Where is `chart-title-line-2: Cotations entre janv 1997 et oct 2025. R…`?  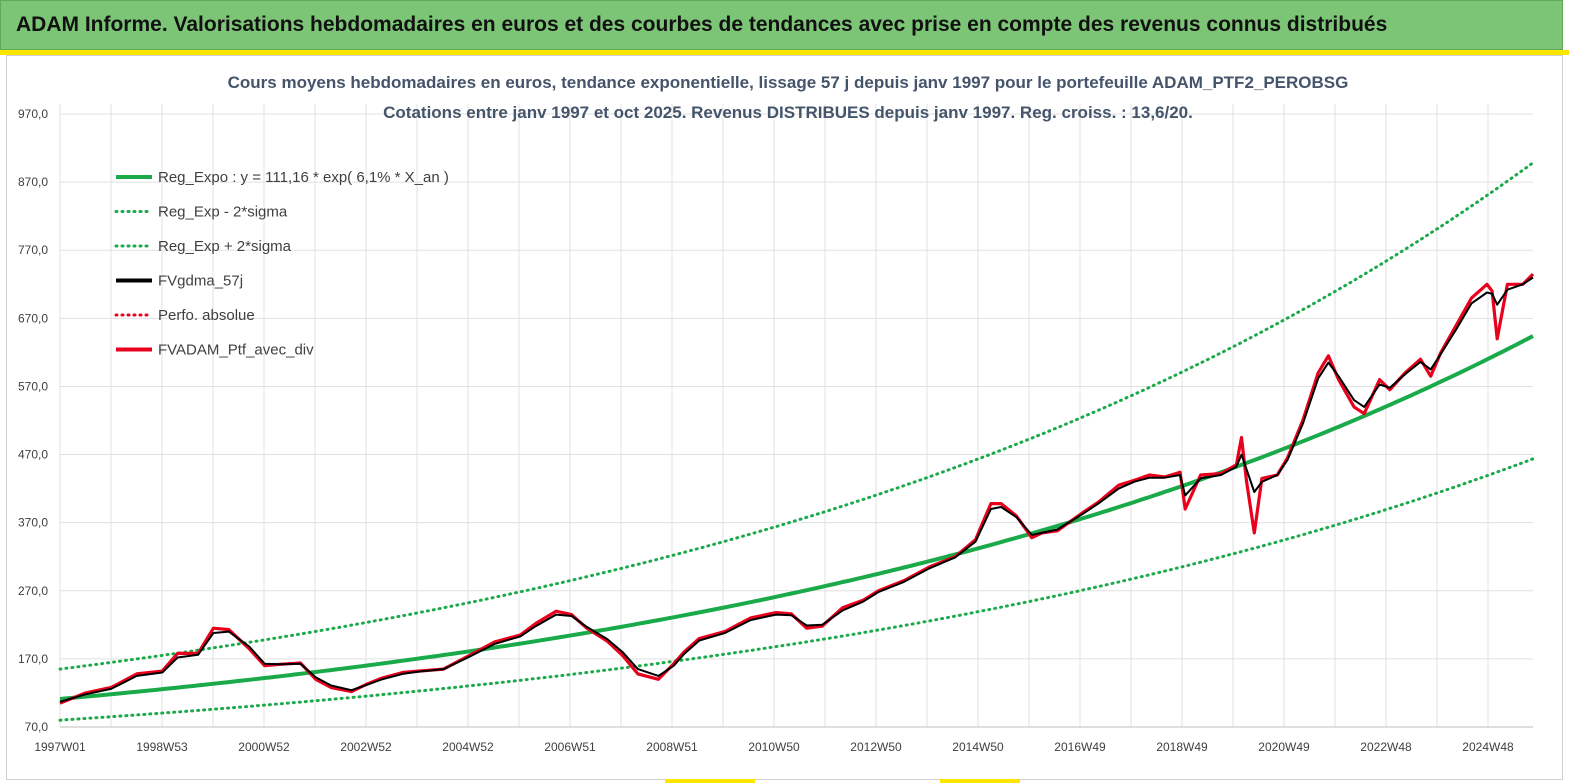 chart-title-line-2: Cotations entre janv 1997 et oct 2025. R… is located at coordinates (788, 112).